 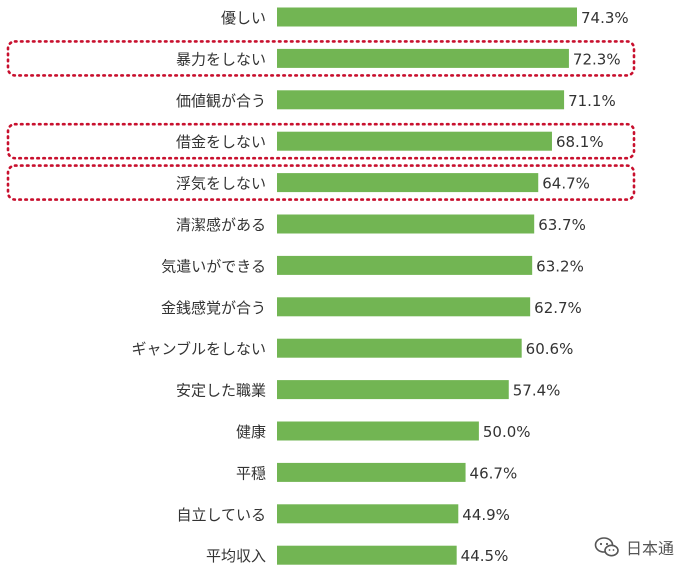 I want to click on value-label: 64.7%, so click(x=566, y=184).